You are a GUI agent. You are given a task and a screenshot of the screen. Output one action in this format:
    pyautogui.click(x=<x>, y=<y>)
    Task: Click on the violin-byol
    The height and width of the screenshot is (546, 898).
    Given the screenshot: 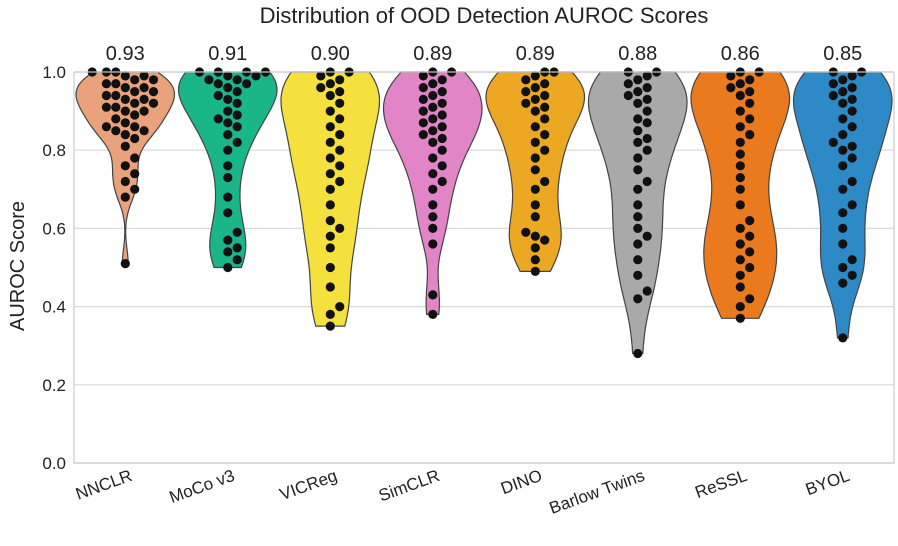 What is the action you would take?
    pyautogui.click(x=842, y=205)
    